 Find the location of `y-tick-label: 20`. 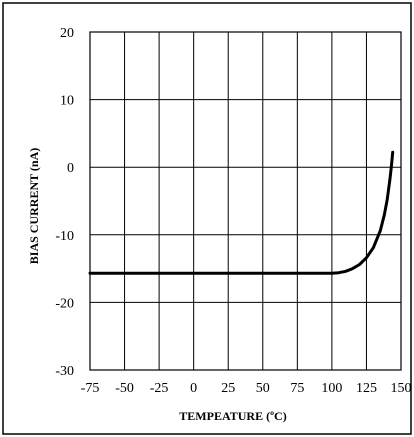

y-tick-label: 20 is located at coordinates (67, 33).